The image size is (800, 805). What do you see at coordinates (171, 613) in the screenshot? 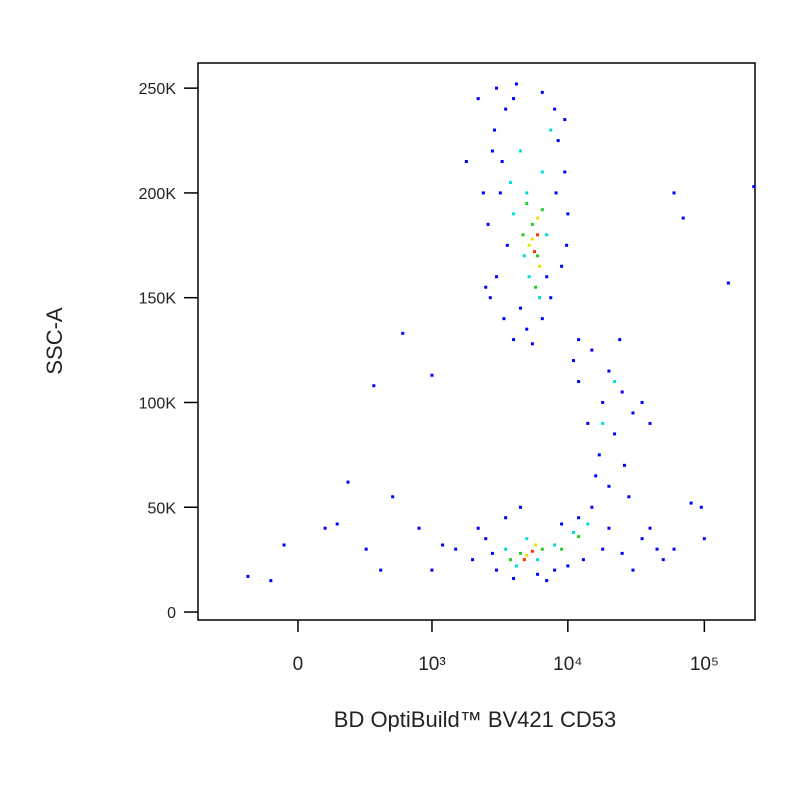
I see `y-tick-label: 0` at bounding box center [171, 613].